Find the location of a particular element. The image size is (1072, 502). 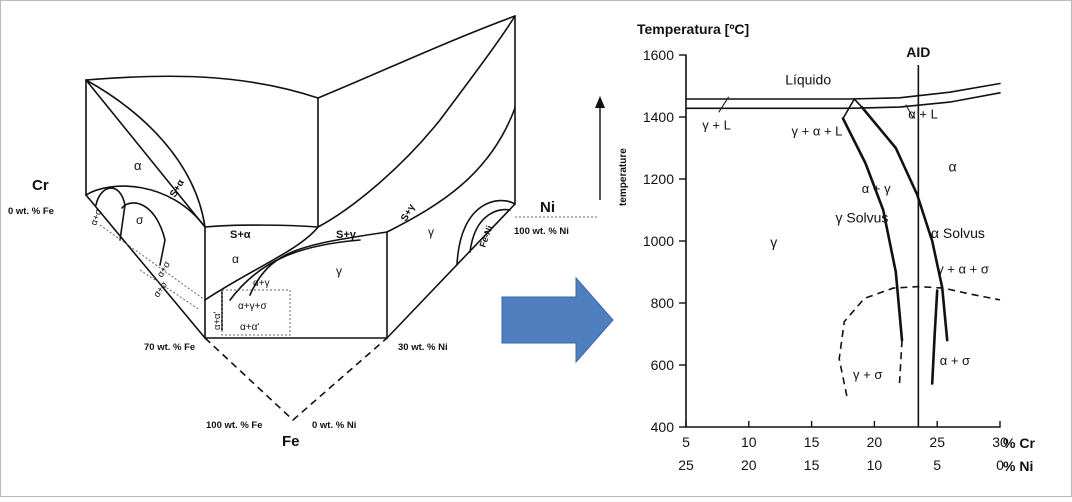

right-arch-outer is located at coordinates (486, 232).